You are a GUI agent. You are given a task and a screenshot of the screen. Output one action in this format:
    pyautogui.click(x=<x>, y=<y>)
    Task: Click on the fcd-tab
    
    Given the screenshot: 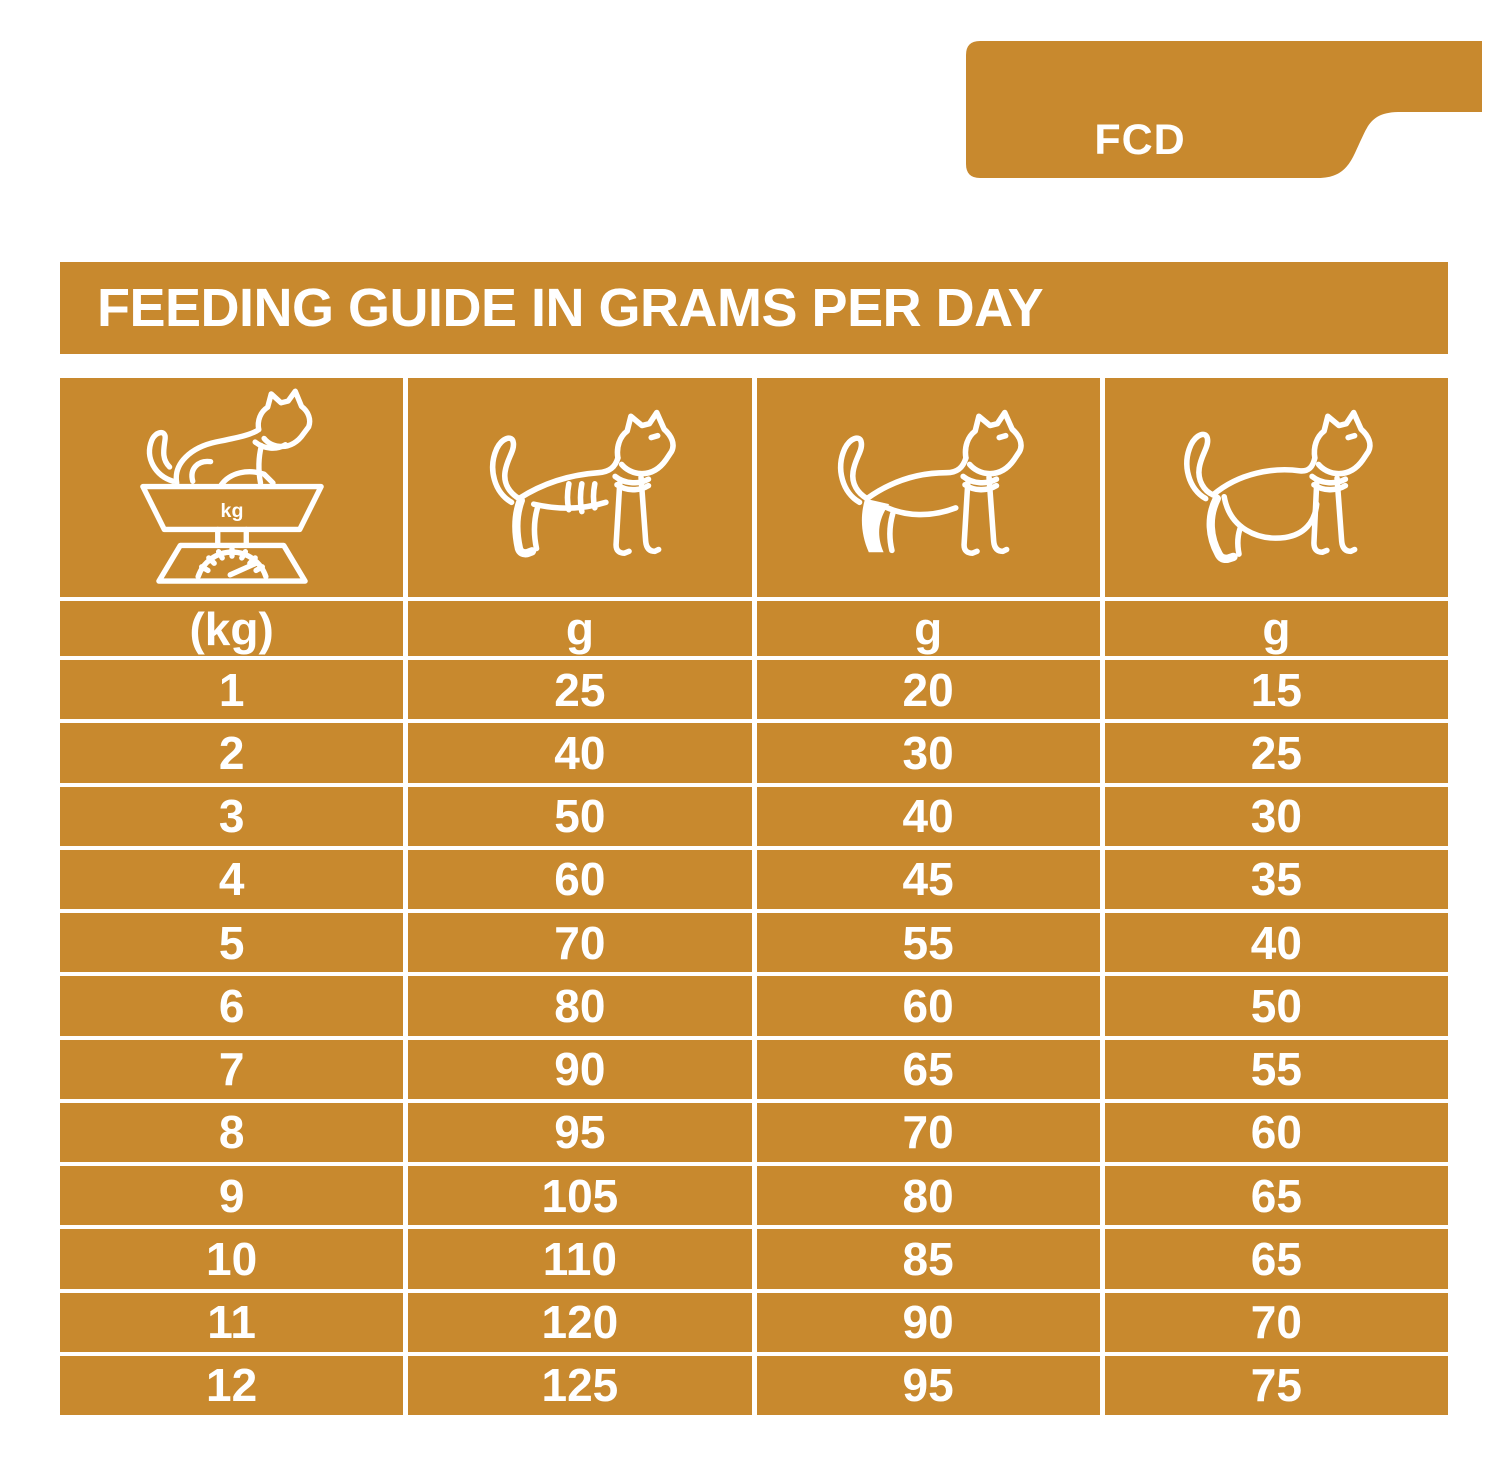 What is the action you would take?
    pyautogui.click(x=1224, y=109)
    